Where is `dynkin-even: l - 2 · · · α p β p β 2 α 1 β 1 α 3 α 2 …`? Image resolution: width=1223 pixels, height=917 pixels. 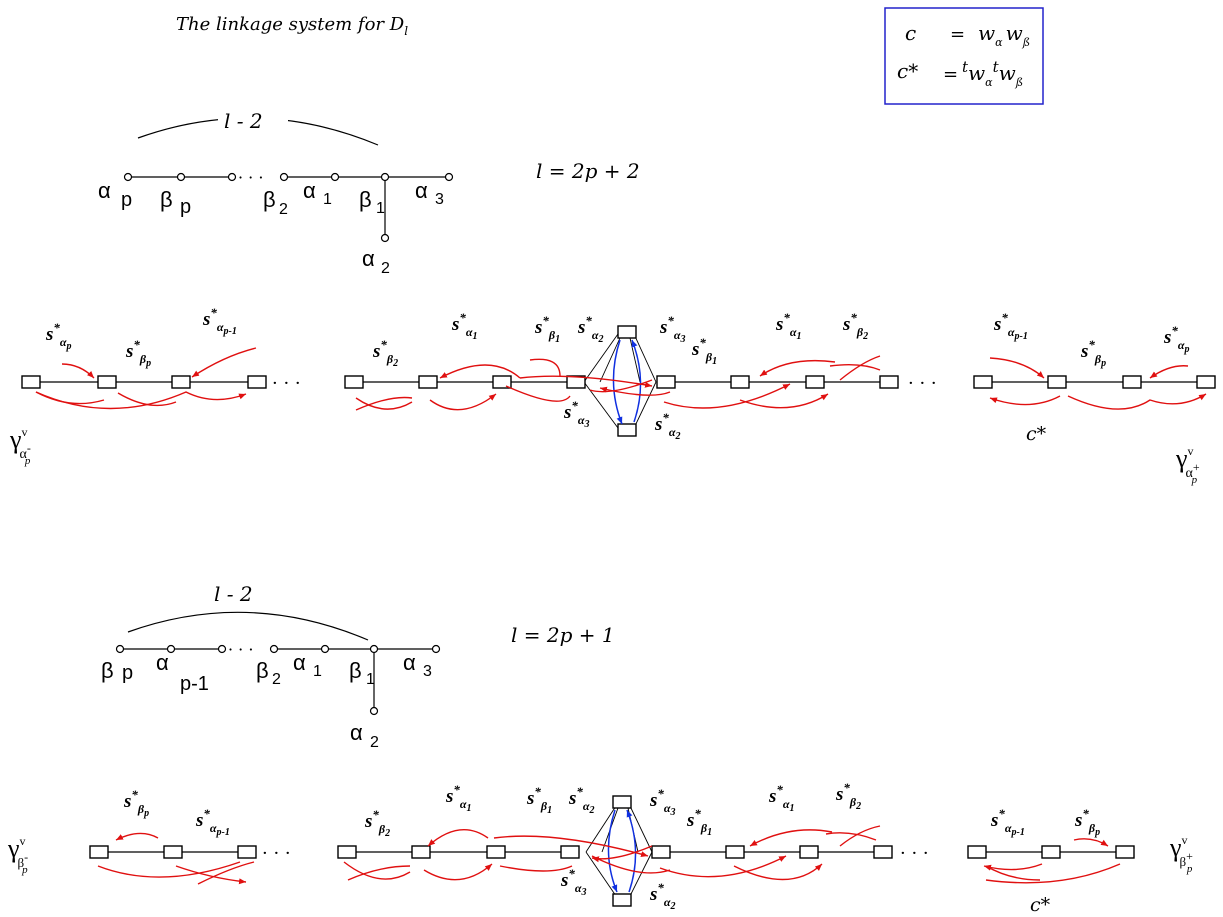 dynkin-even: l - 2 · · · α p β p β 2 α 1 β 1 α 3 α 2 … is located at coordinates (369, 193).